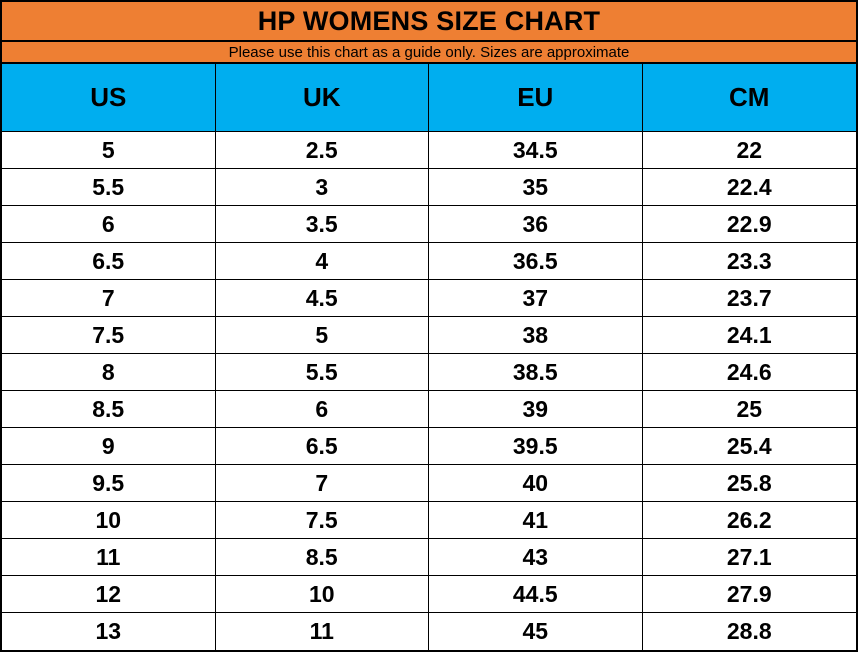 The image size is (858, 652). What do you see at coordinates (536, 631) in the screenshot?
I see `table-cell: 45` at bounding box center [536, 631].